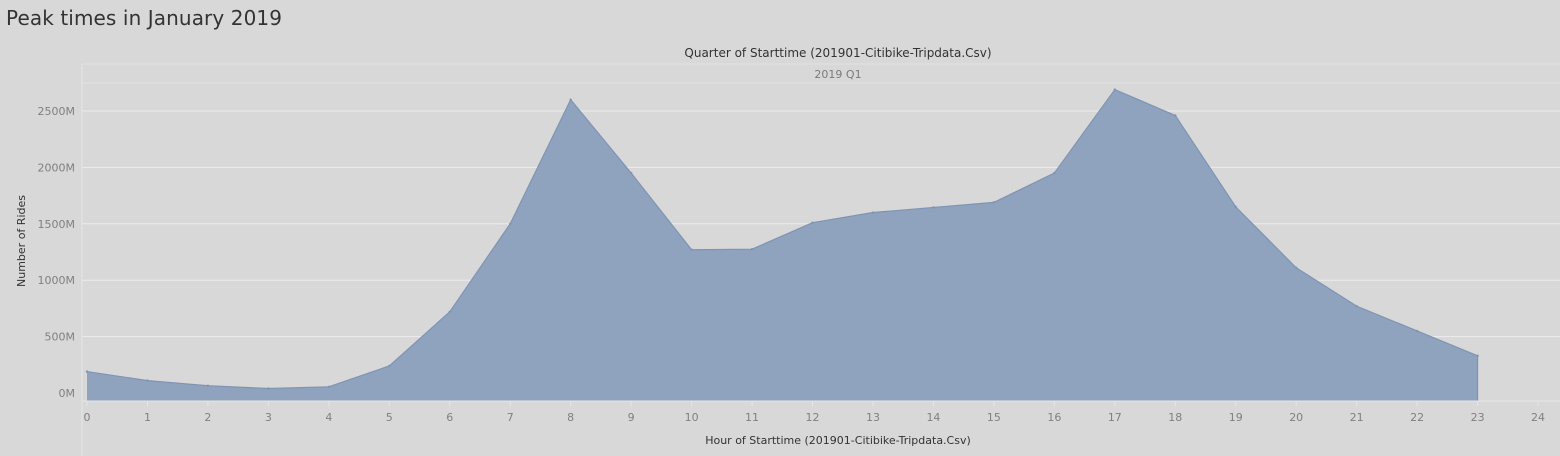  What do you see at coordinates (752, 417) in the screenshot?
I see `x-tick-label: 11` at bounding box center [752, 417].